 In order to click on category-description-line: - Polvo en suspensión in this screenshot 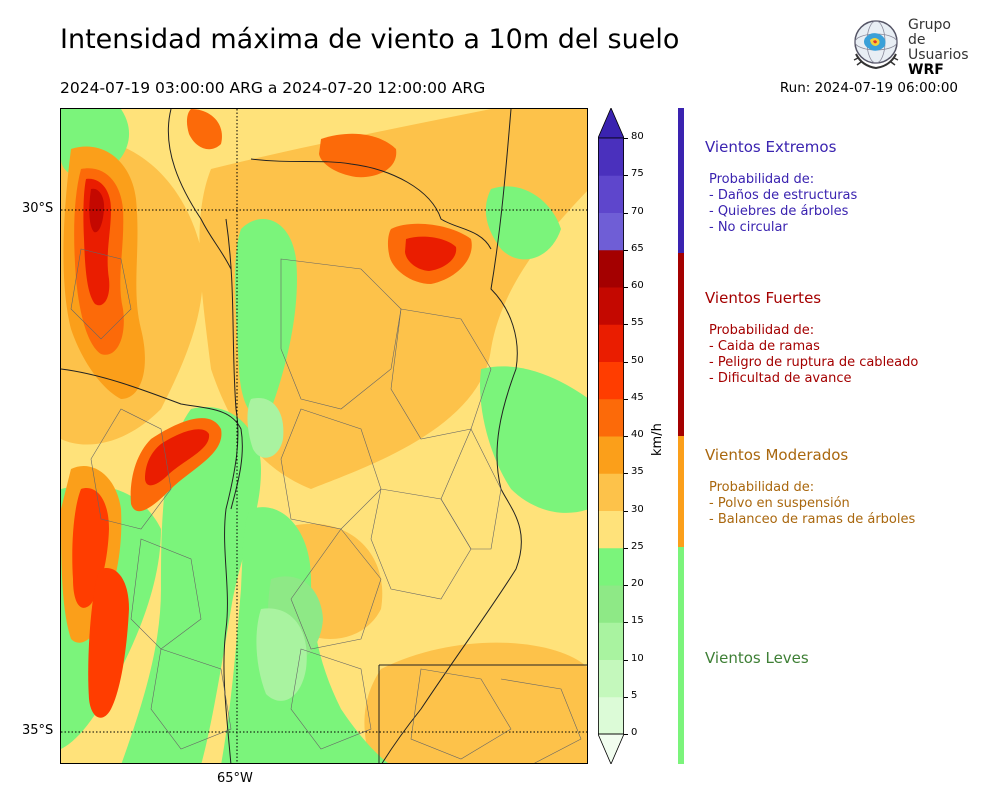, I will do `click(779, 503)`.